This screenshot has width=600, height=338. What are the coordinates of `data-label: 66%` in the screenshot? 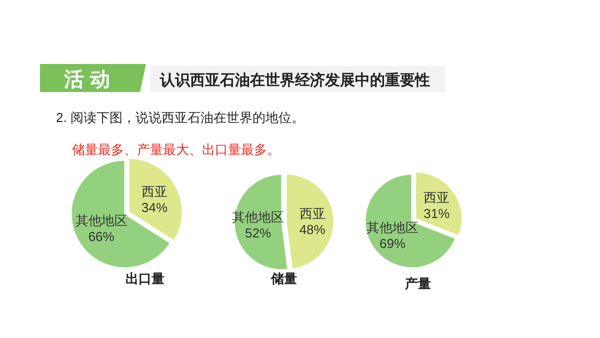 It's located at (101, 236).